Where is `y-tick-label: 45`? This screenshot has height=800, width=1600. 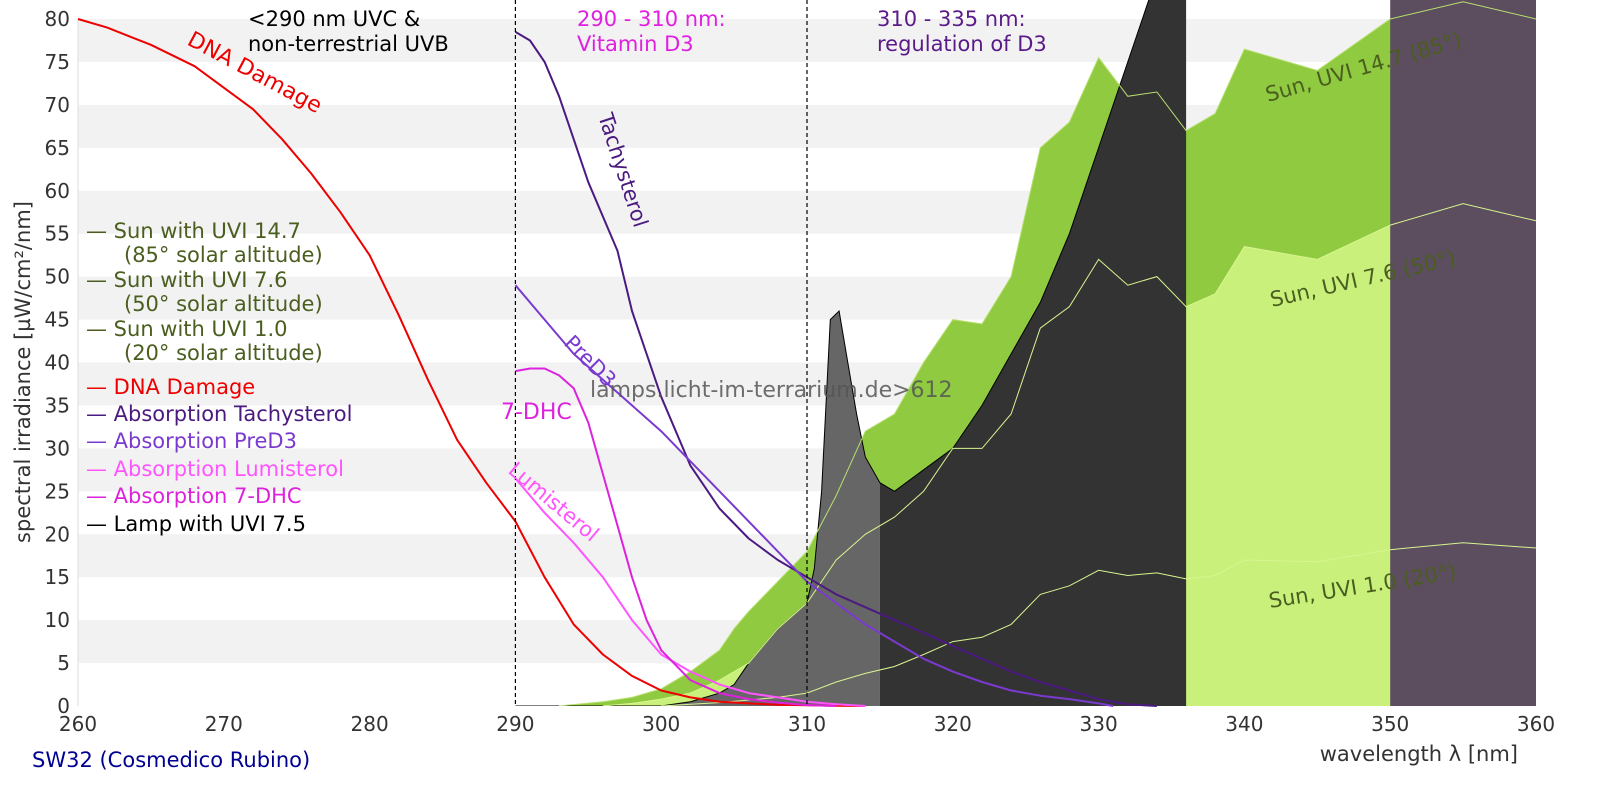 y-tick-label: 45 is located at coordinates (57, 320).